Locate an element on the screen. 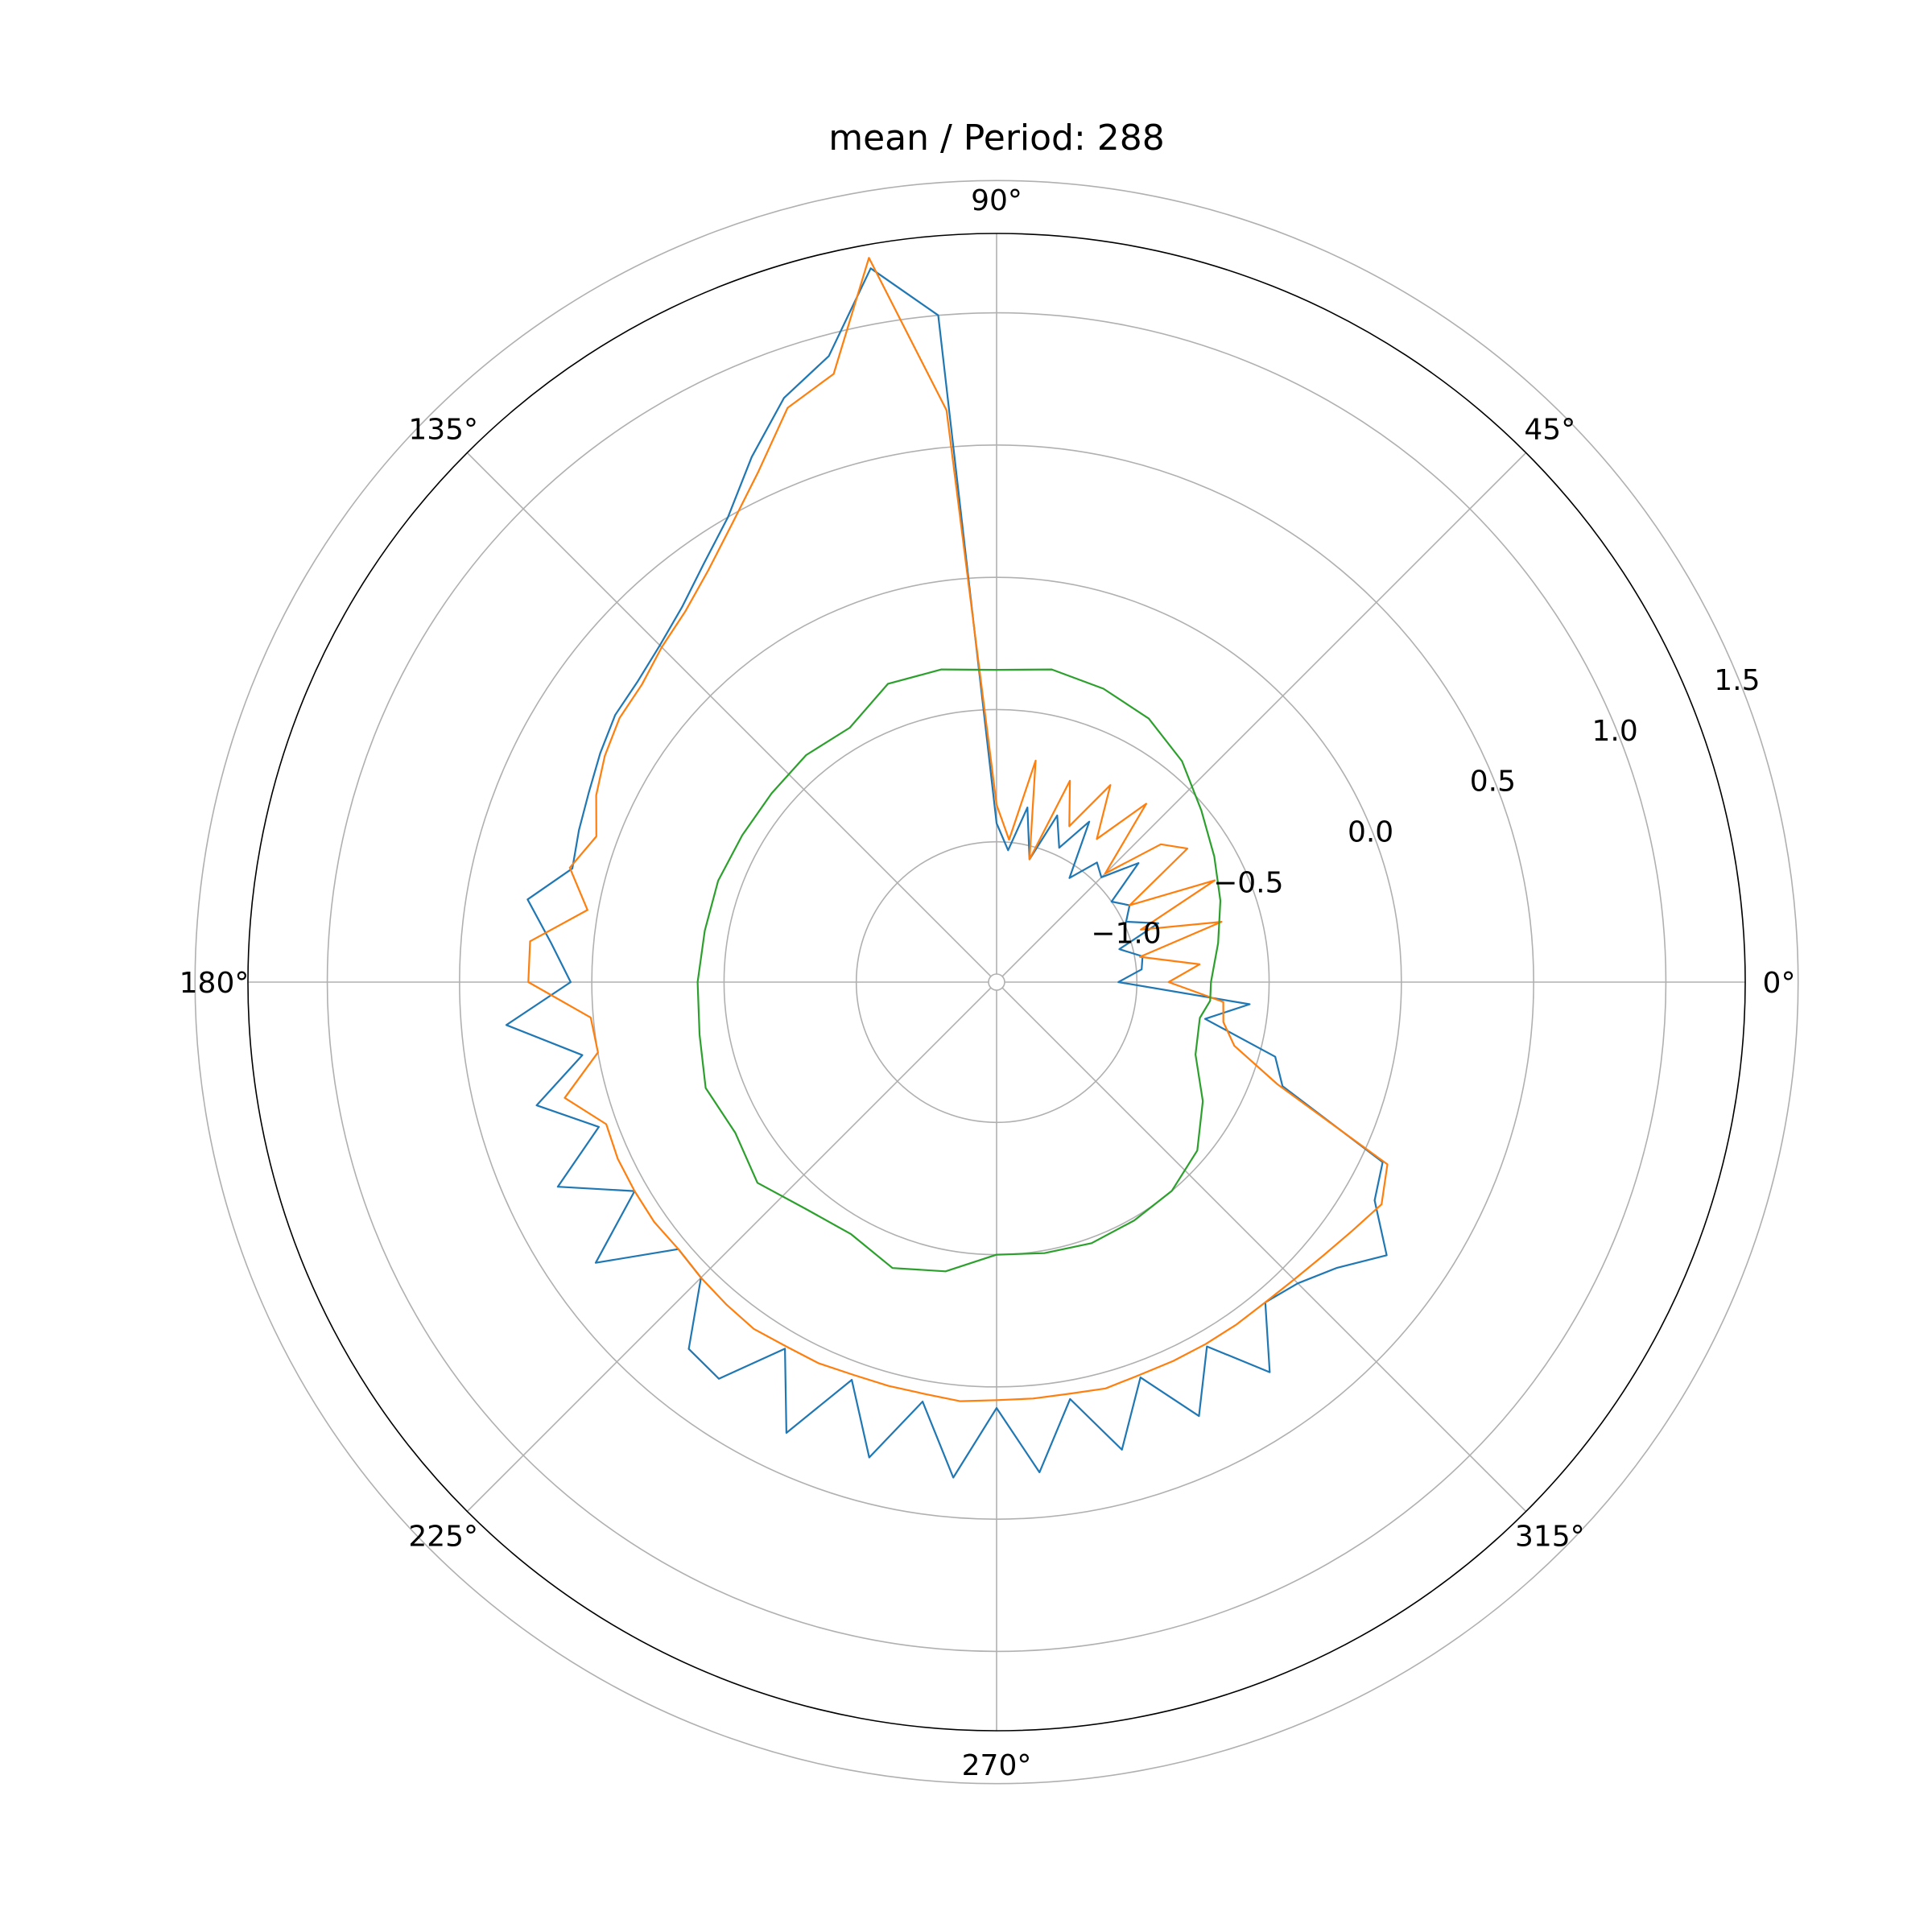 Image resolution: width=1932 pixels, height=1932 pixels. r-tick-label: −1.0 is located at coordinates (1126, 933).